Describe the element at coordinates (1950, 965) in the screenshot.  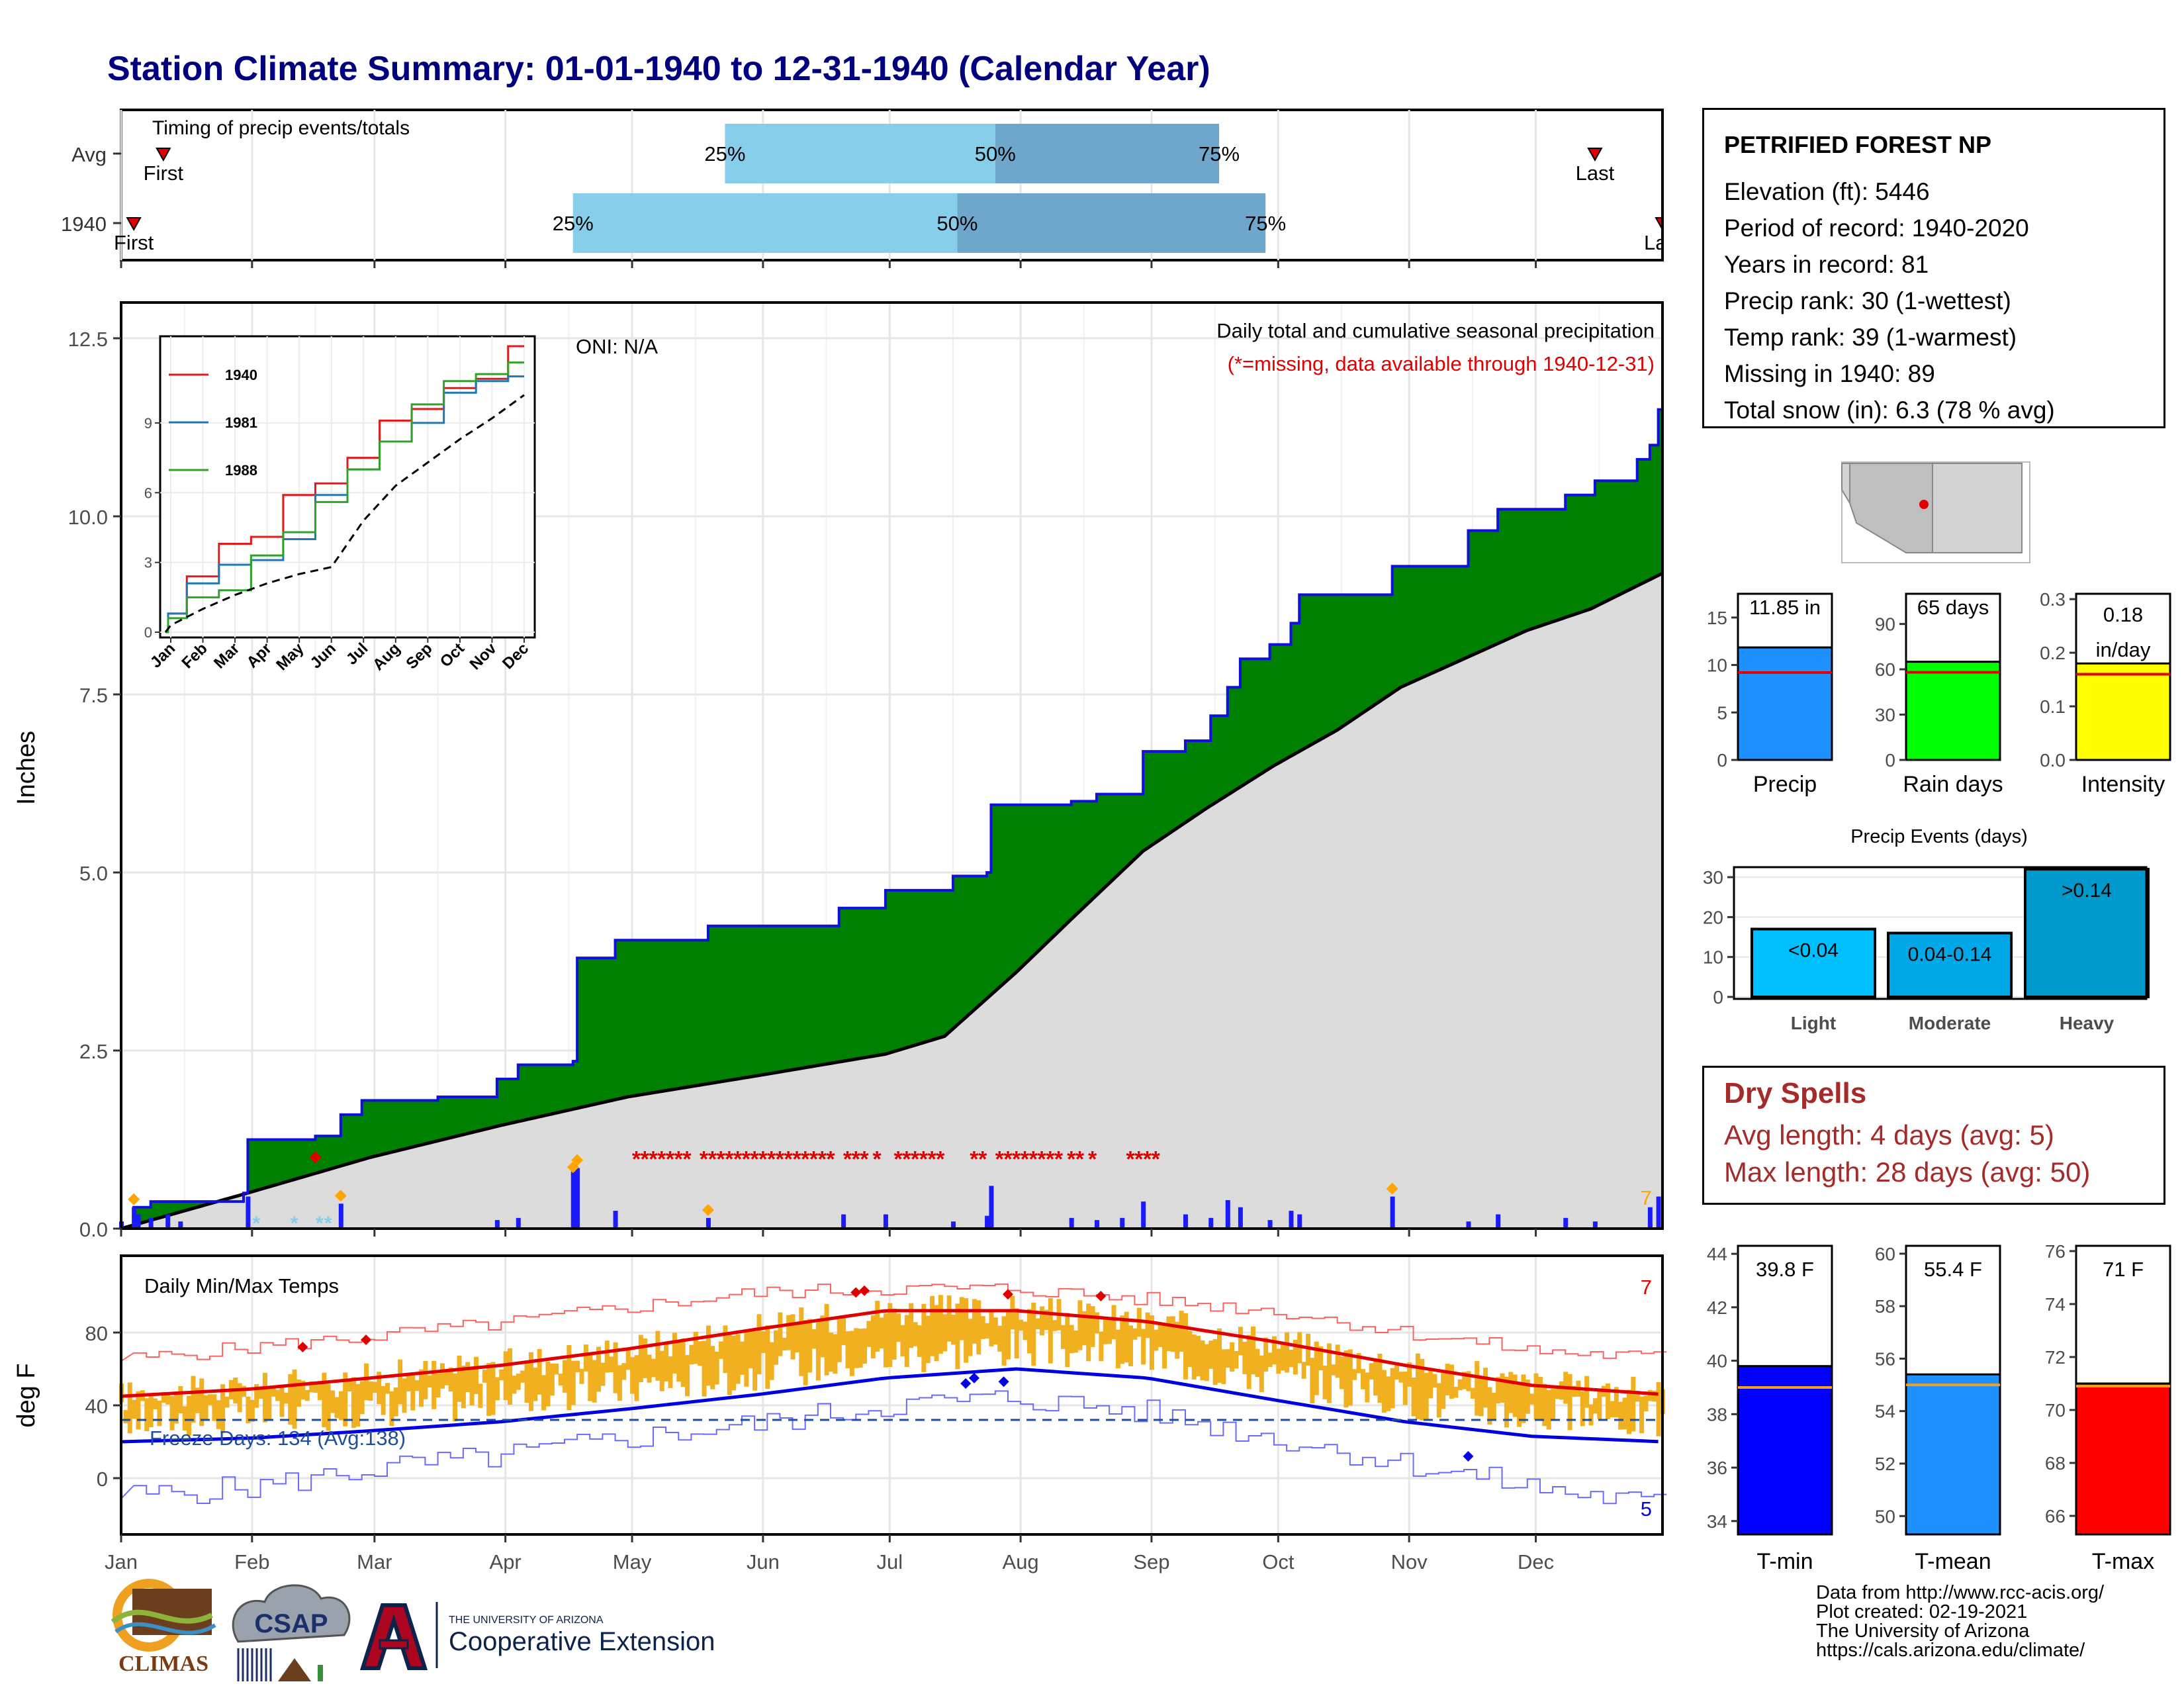
I see `precip-event-bar-moderate` at that location.